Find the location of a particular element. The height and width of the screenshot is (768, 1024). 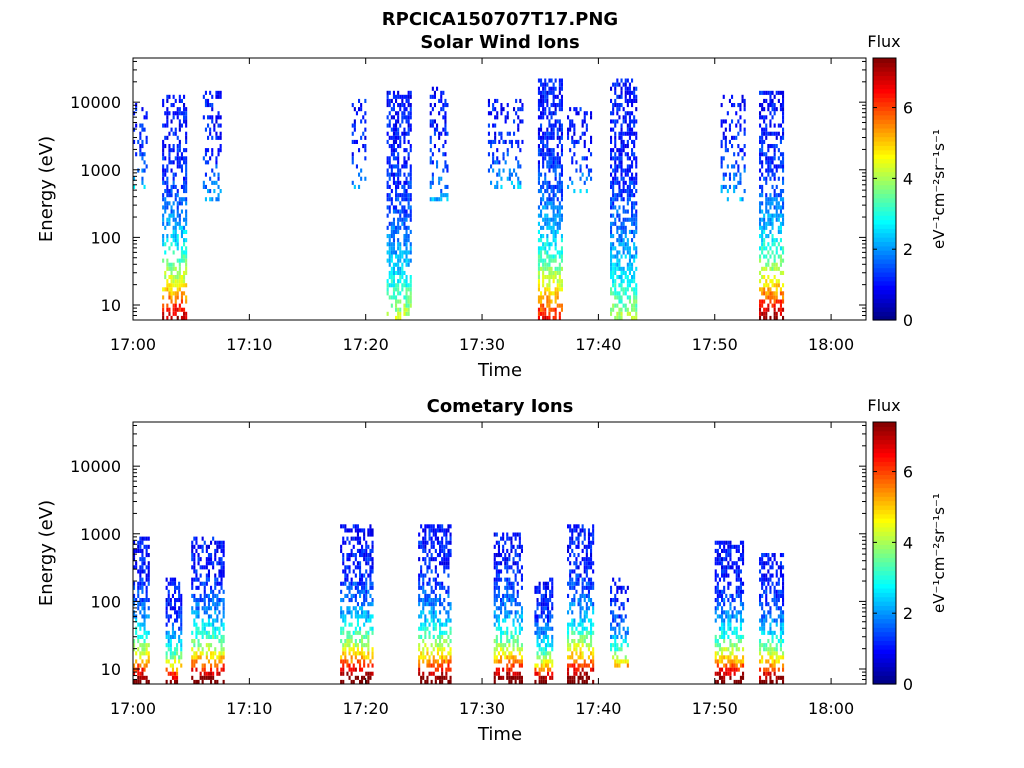

heatmap-cells is located at coordinates (459, 604).